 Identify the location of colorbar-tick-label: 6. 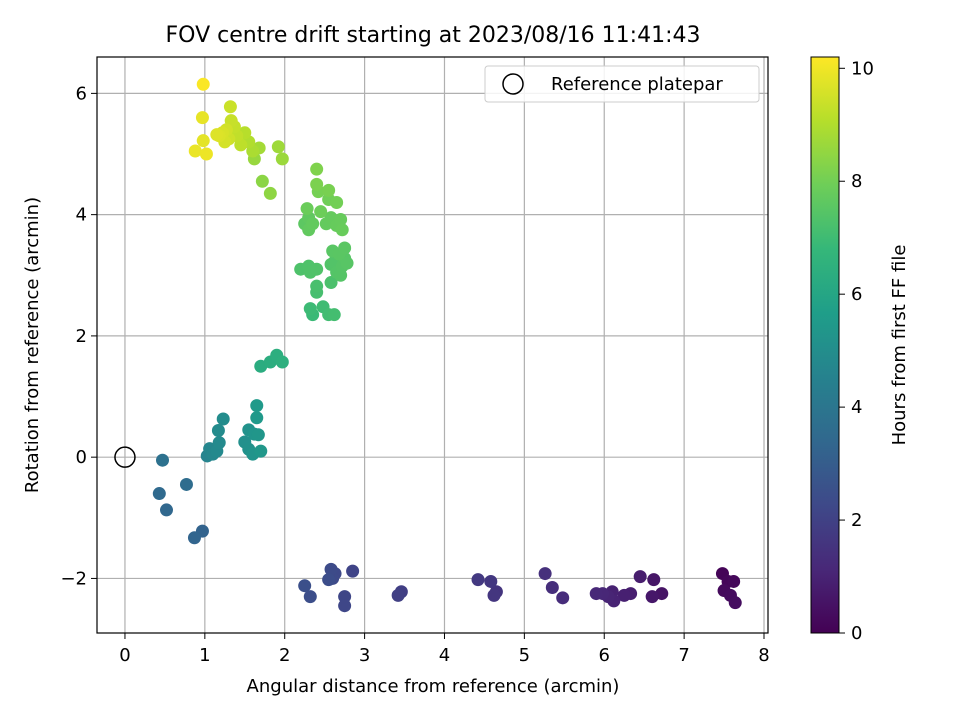
(856, 294).